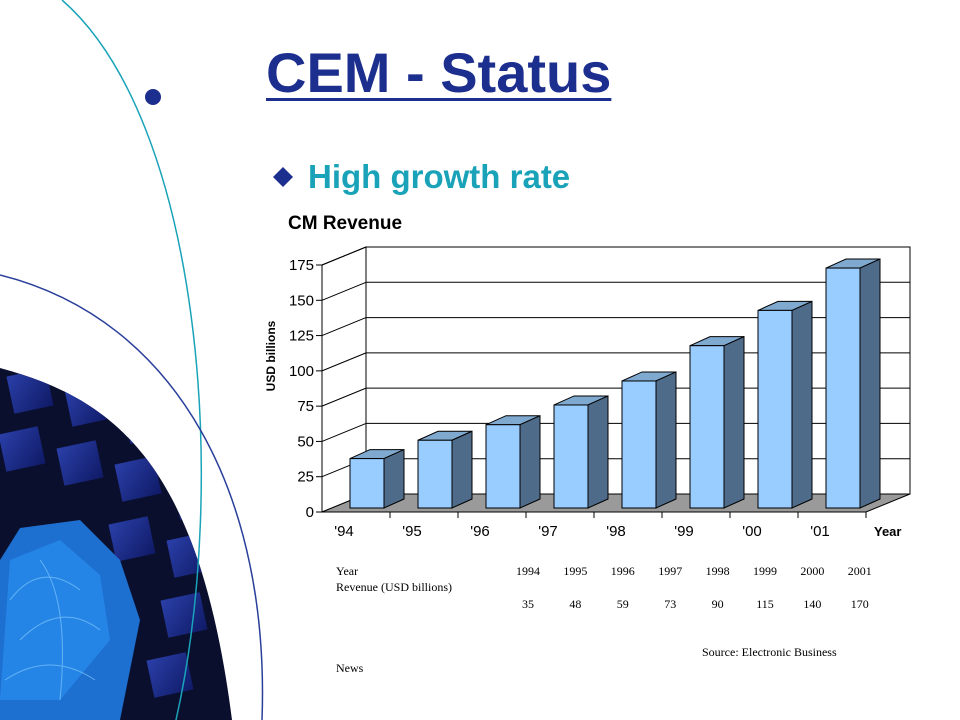 Image resolution: width=960 pixels, height=720 pixels. Describe the element at coordinates (765, 571) in the screenshot. I see `table-year-cell: 1999` at that location.